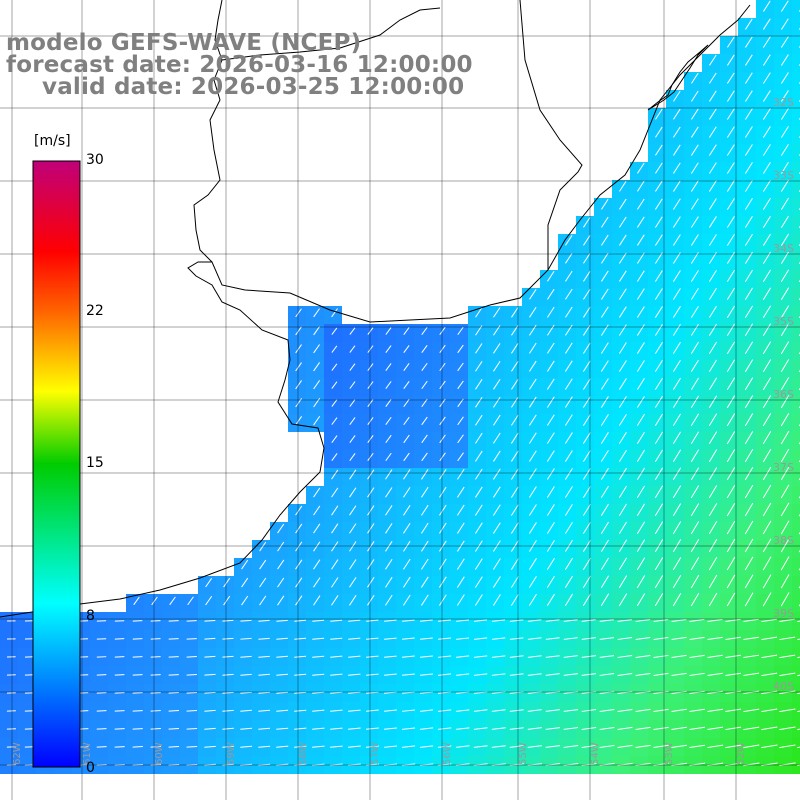 Image resolution: width=800 pixels, height=800 pixels. Describe the element at coordinates (239, 65) in the screenshot. I see `title-forecast-date: forecast date: 2026-03-16 12:00:00` at that location.